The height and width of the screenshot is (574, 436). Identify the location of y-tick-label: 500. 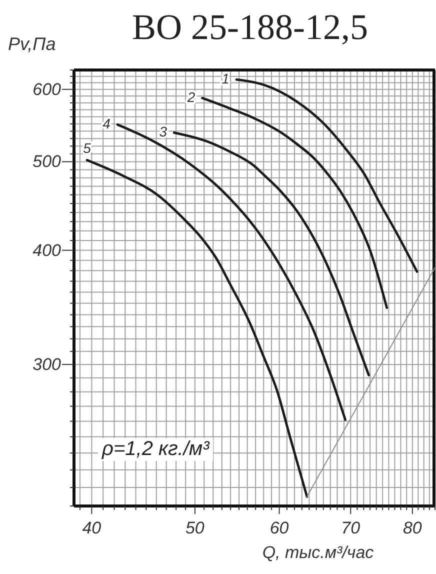
(47, 162).